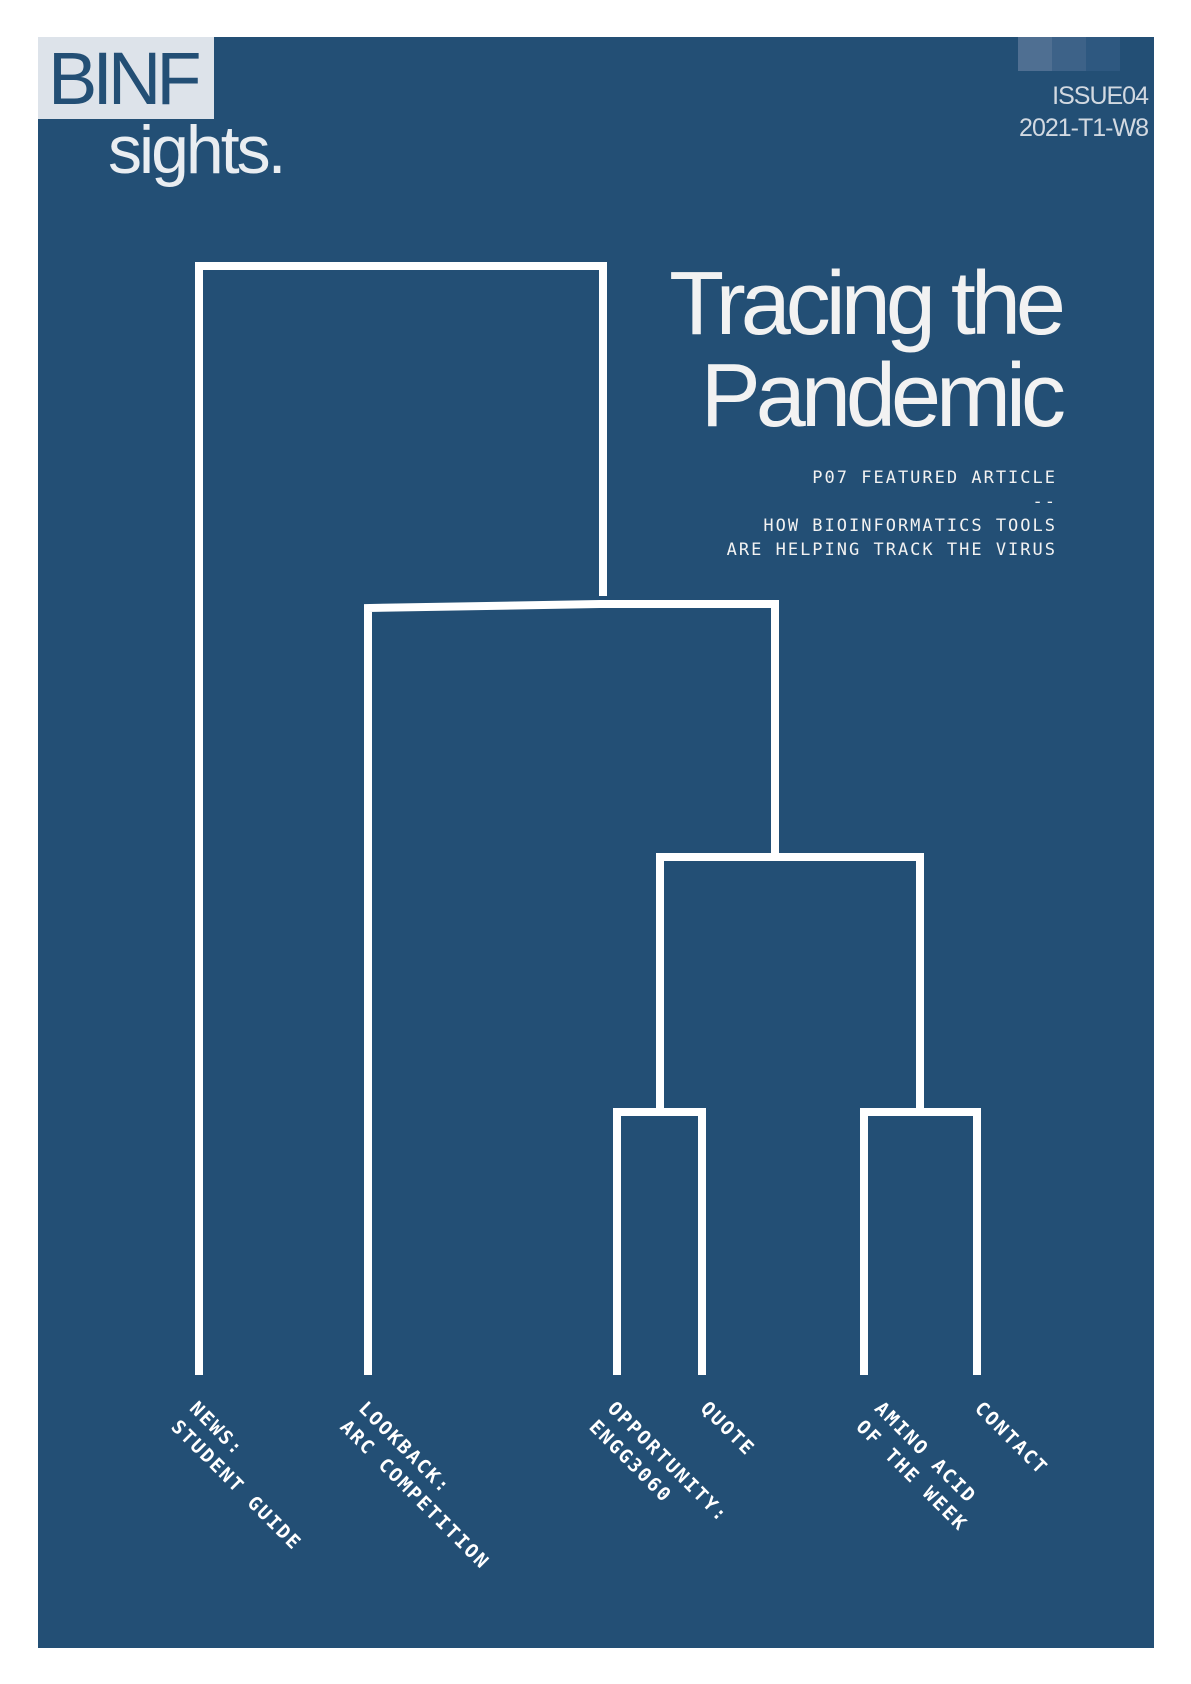 Image resolution: width=1191 pixels, height=1684 pixels. Describe the element at coordinates (934, 478) in the screenshot. I see `featured-line-1: P07 FEATURED ARTICLE` at that location.